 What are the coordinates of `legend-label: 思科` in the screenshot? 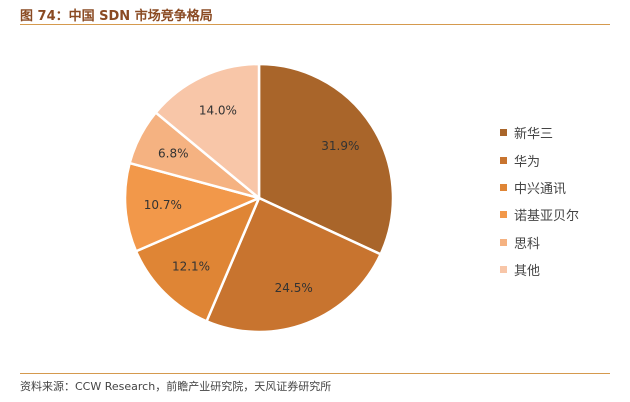 It's located at (527, 244).